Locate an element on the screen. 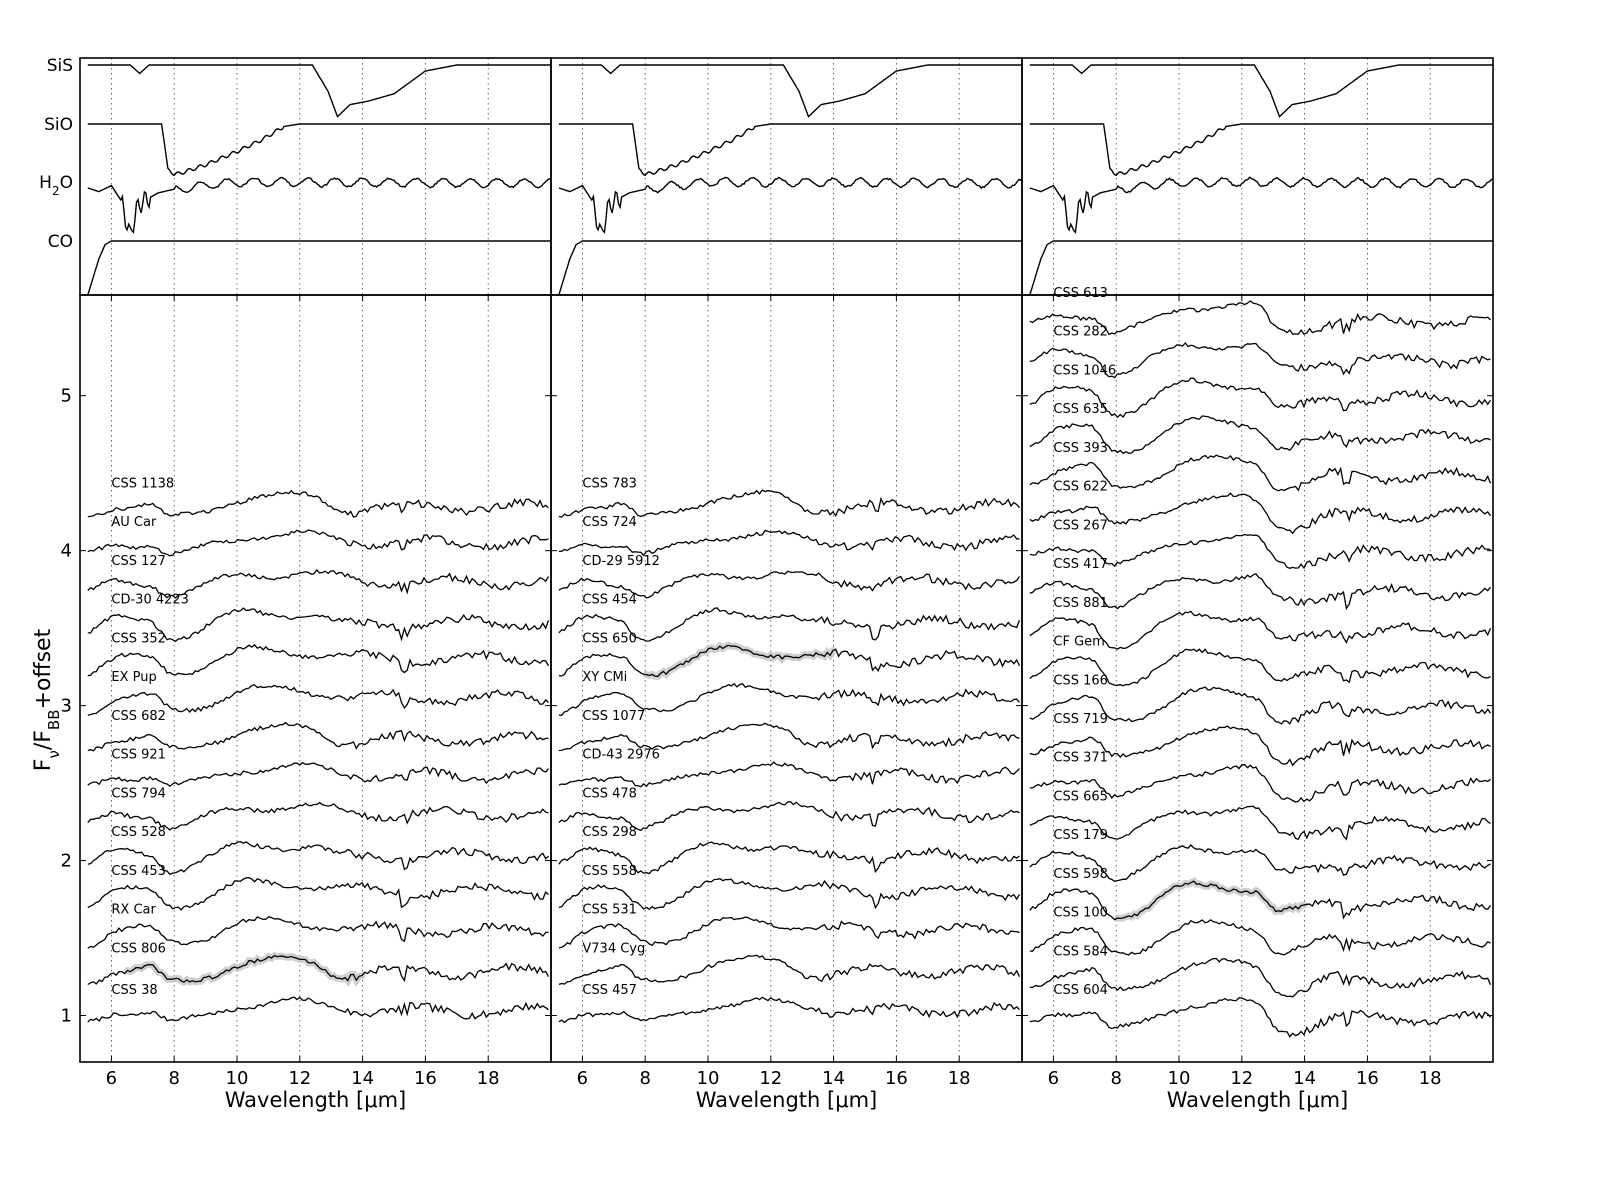  series-label: CD-43 2976 is located at coordinates (621, 755).